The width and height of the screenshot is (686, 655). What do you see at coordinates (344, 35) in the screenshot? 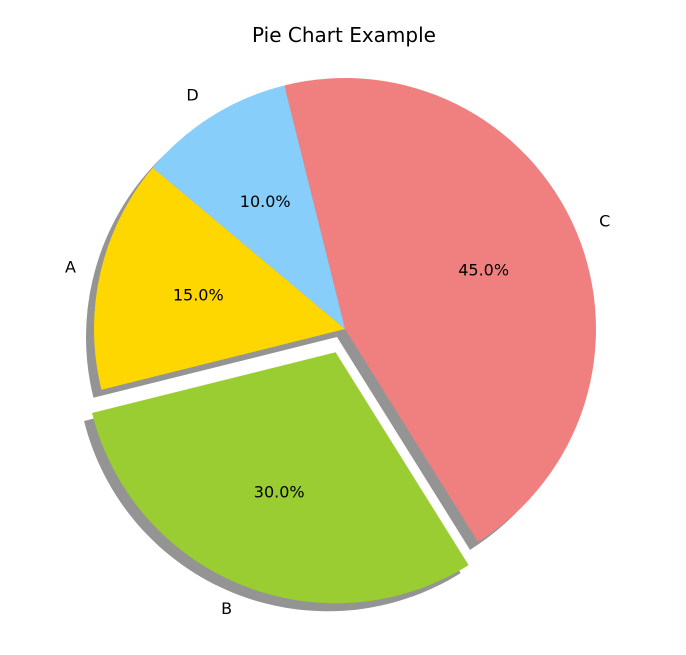
I see `chart-title: Pie Chart Example` at bounding box center [344, 35].